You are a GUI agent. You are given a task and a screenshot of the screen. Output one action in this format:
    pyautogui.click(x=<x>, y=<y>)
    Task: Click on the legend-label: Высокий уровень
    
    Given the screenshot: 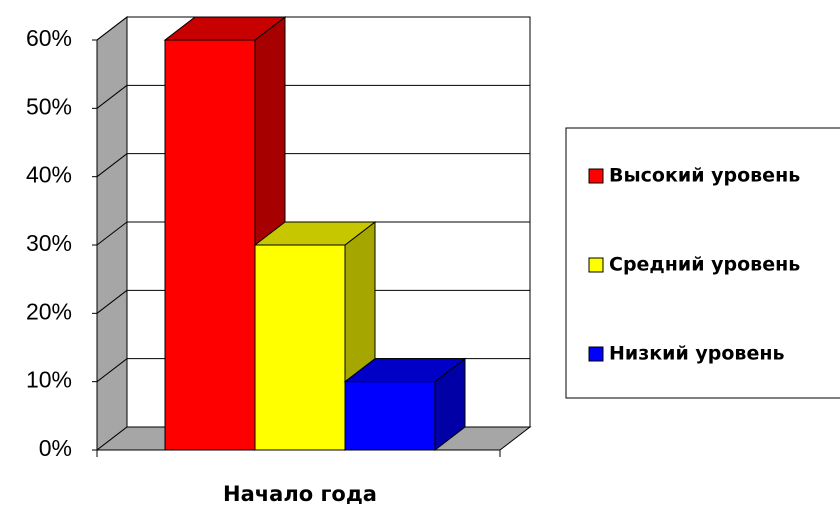 What is the action you would take?
    pyautogui.click(x=704, y=176)
    